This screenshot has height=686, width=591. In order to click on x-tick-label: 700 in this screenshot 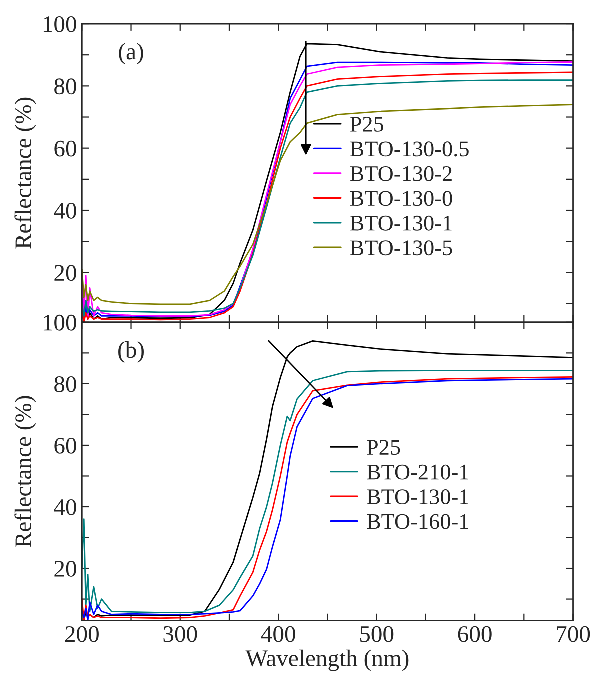, I will do `click(573, 634)`.